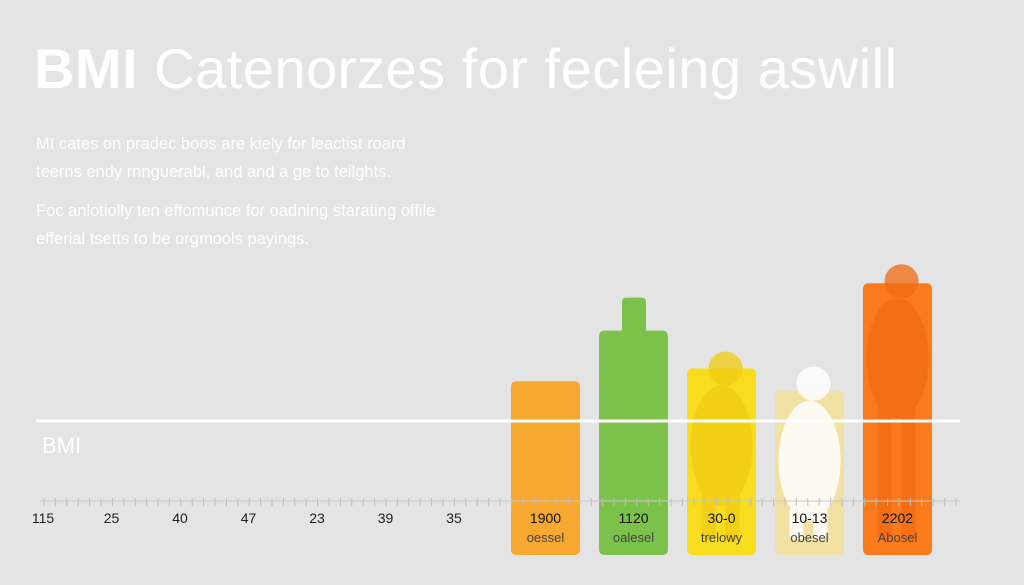 The image size is (1024, 585). Describe the element at coordinates (500, 502) in the screenshot. I see `minor-ticks` at that location.